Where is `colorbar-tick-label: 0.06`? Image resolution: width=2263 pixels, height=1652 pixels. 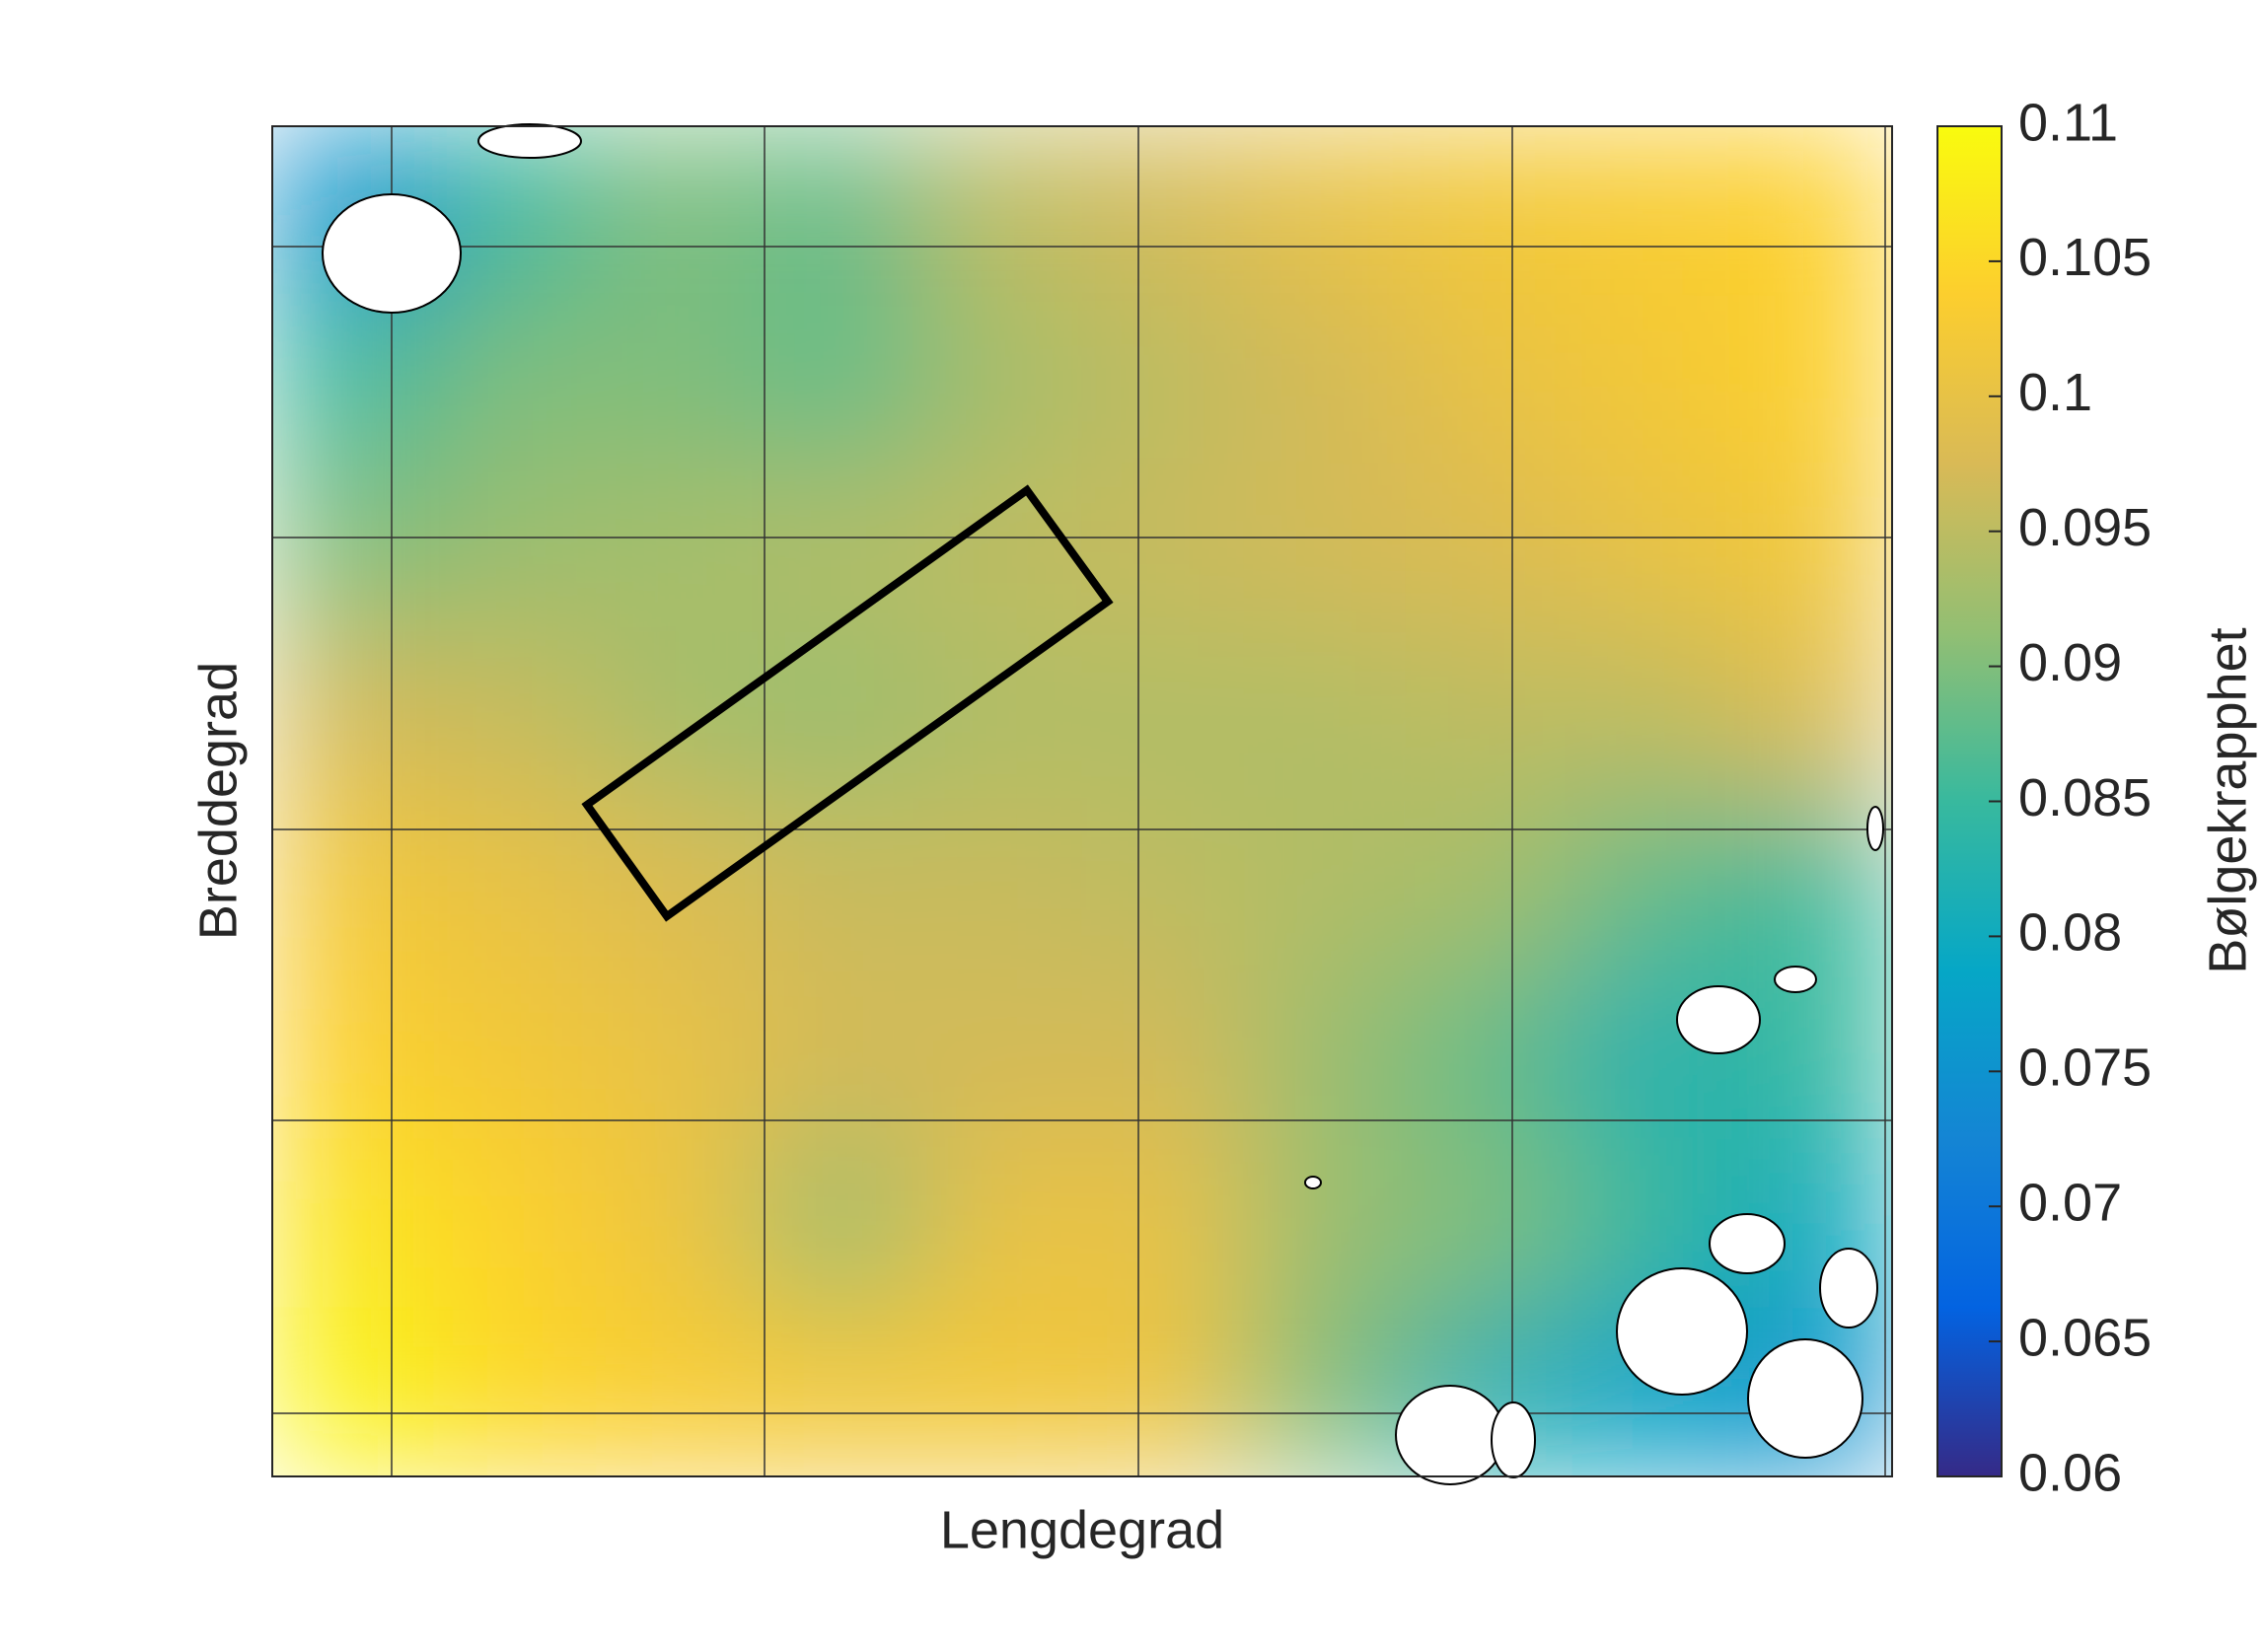 colorbar-tick-label: 0.06 is located at coordinates (2070, 1473).